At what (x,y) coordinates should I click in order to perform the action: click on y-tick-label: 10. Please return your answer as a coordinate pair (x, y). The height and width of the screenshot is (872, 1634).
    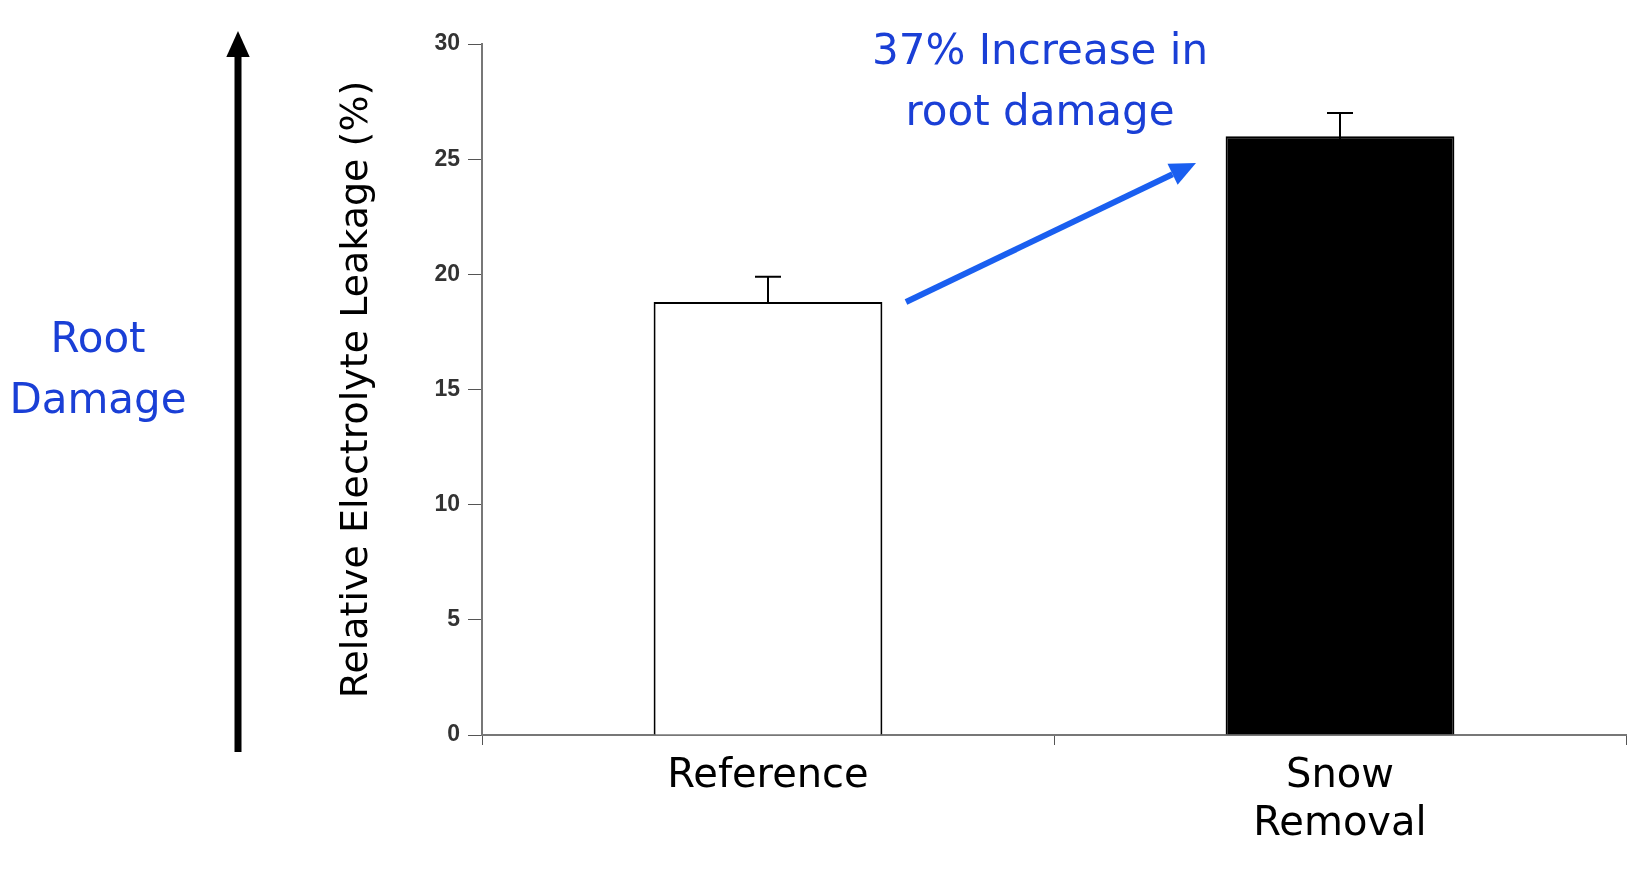
    Looking at the image, I should click on (447, 503).